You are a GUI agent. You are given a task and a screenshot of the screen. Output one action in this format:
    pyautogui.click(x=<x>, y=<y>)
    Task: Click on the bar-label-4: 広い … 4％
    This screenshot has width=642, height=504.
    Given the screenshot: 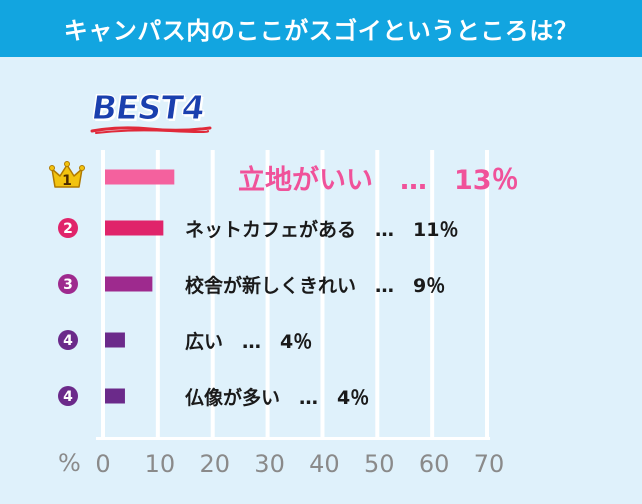 What is the action you would take?
    pyautogui.click(x=249, y=342)
    